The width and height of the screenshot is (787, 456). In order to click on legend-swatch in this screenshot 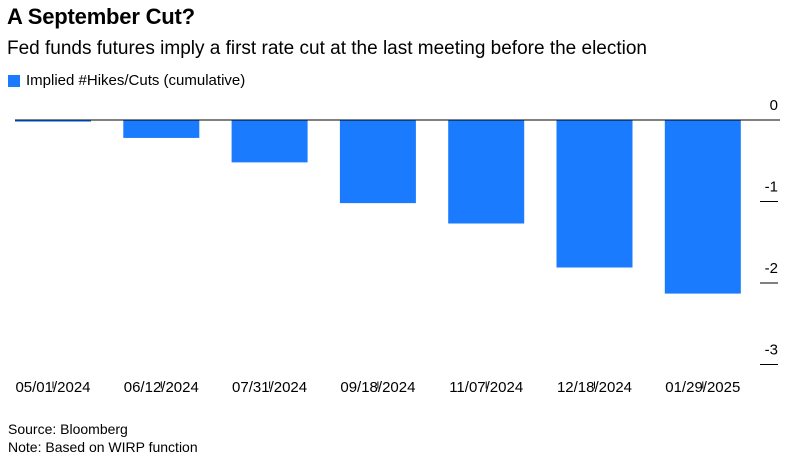, I will do `click(14, 80)`.